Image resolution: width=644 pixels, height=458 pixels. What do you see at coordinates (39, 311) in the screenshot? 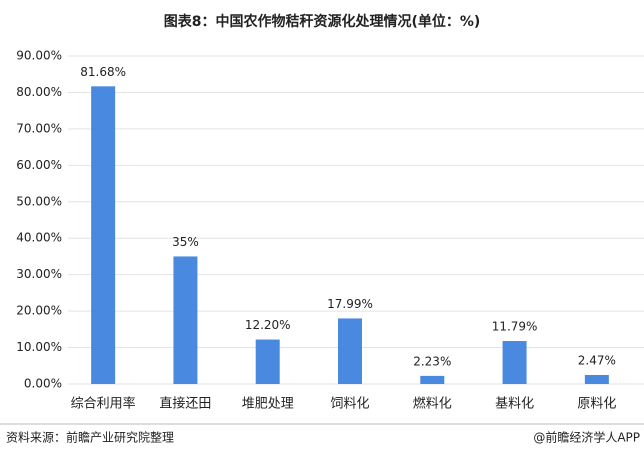
I see `y-tick-label: 20.00%` at bounding box center [39, 311].